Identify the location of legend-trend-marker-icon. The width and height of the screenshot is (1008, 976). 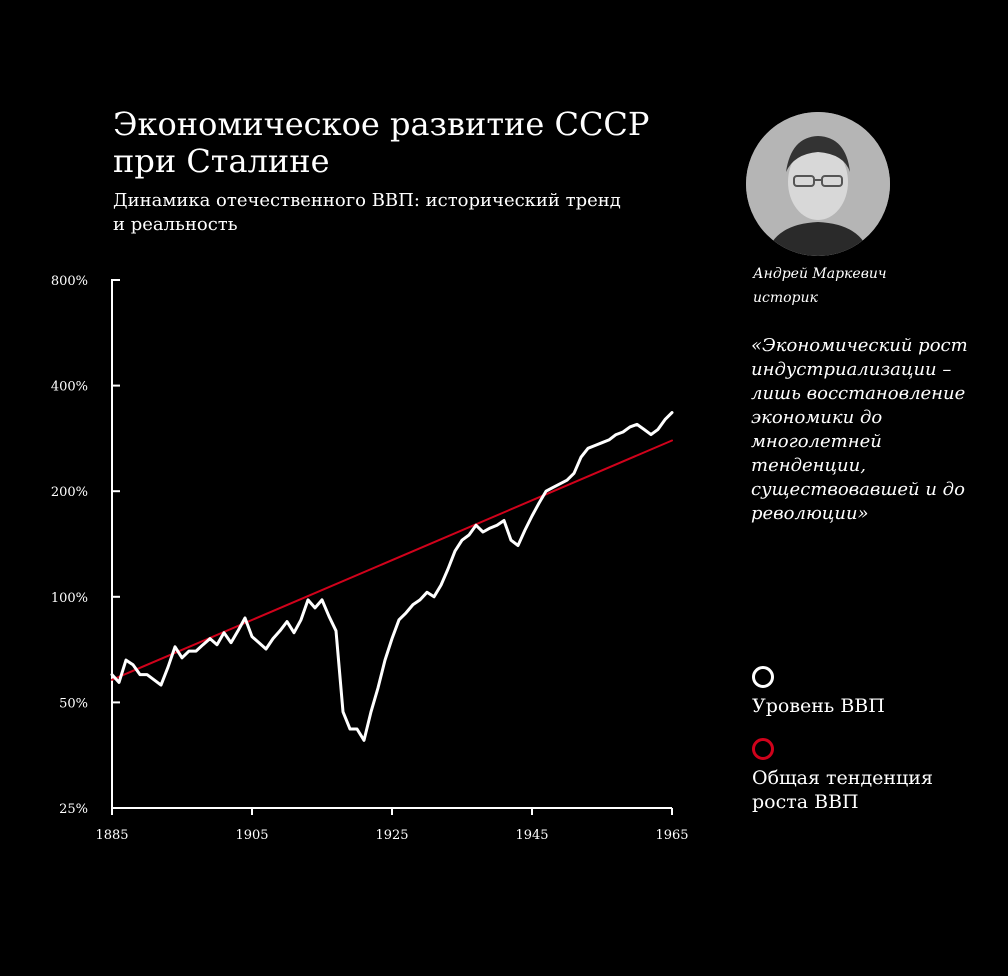
(763, 749).